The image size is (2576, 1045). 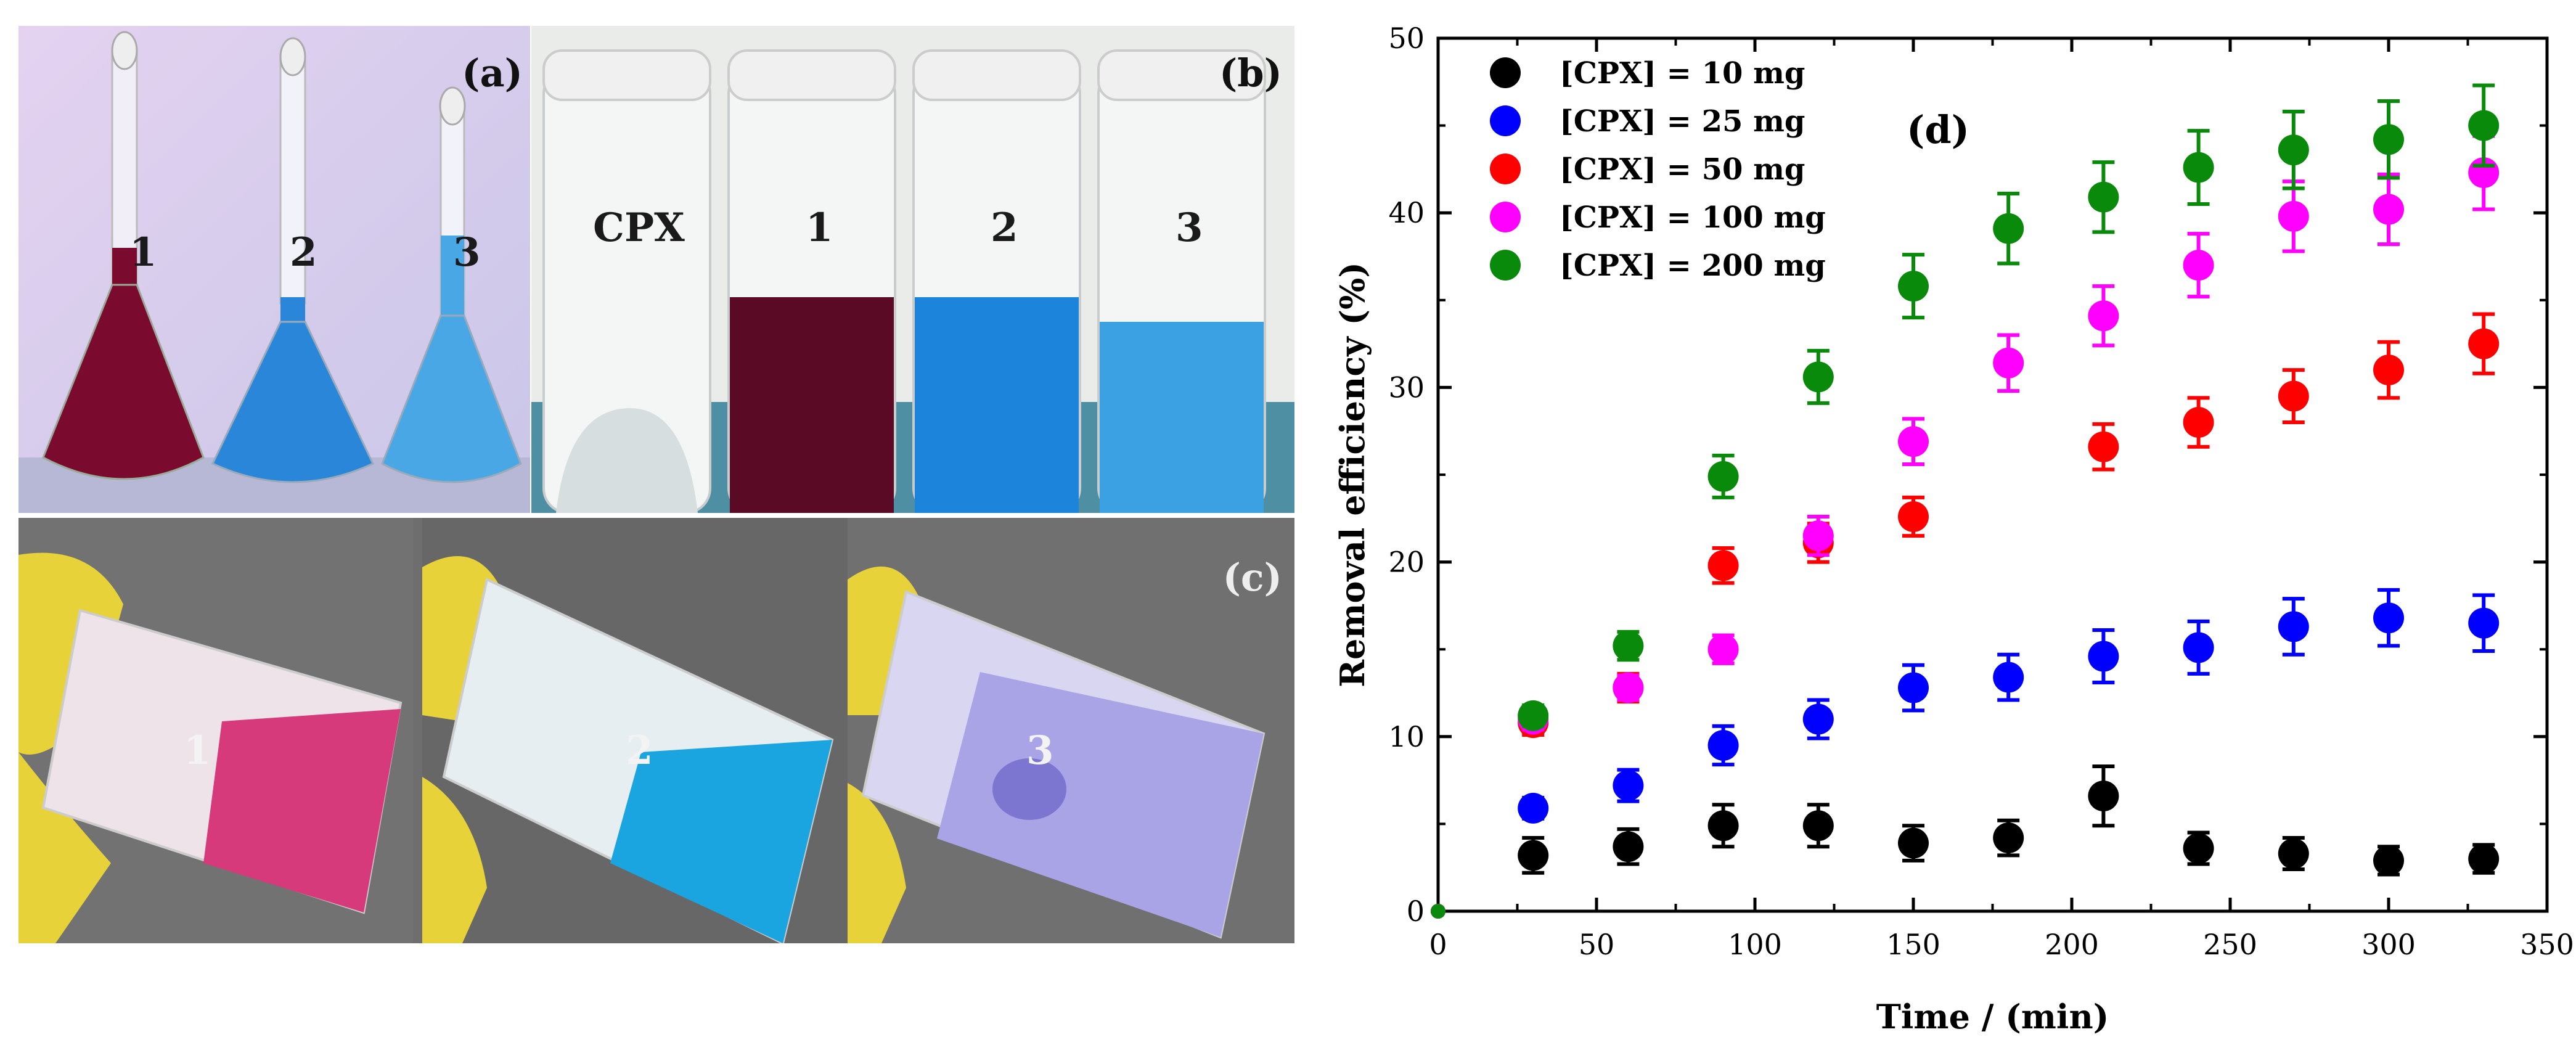 I want to click on legend-entry: [CPX] = 200 mg, so click(x=1693, y=265).